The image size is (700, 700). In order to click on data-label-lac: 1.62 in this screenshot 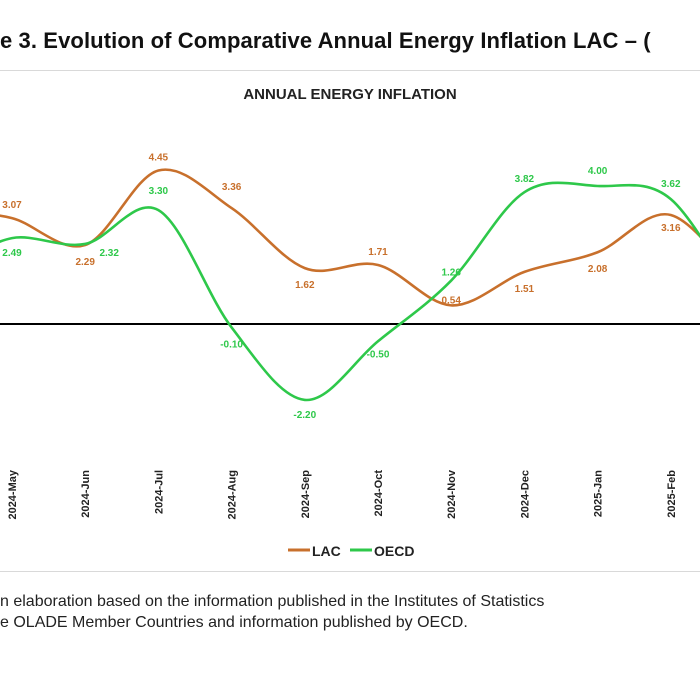, I will do `click(305, 285)`.